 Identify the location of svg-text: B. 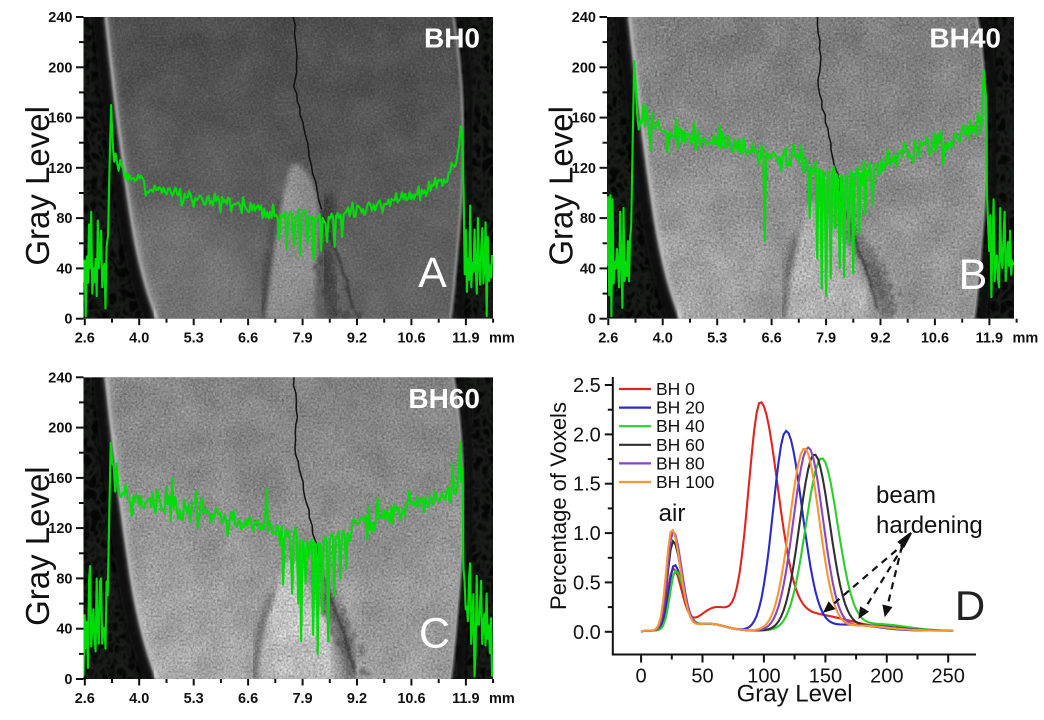
(973, 275).